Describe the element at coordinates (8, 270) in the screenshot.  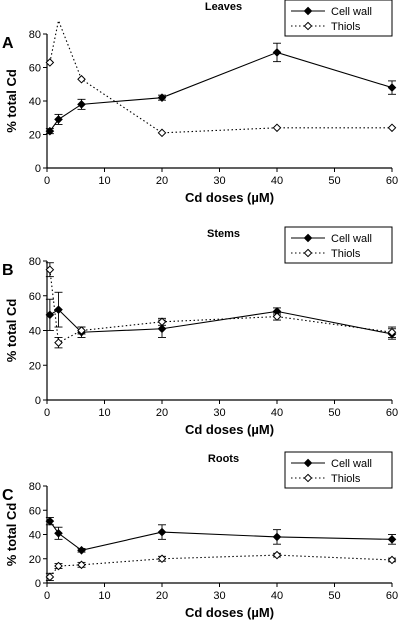
I see `panel-label: B` at that location.